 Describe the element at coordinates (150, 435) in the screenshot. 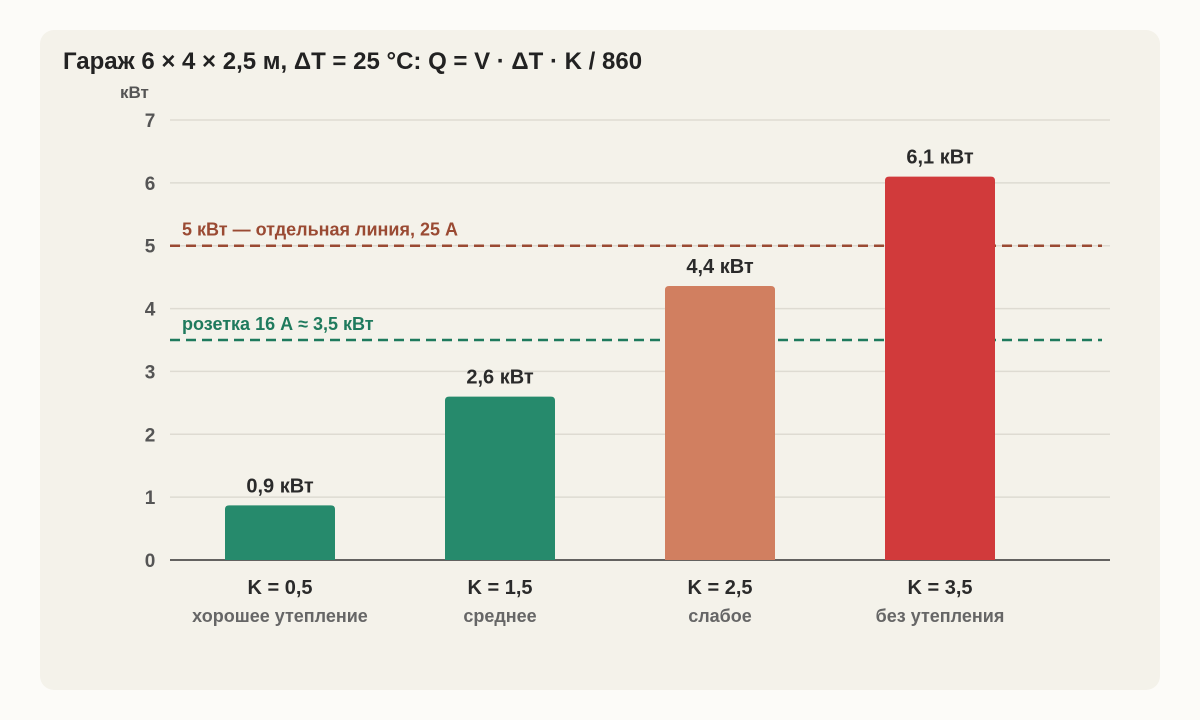

I see `y-tick-label: 2` at that location.